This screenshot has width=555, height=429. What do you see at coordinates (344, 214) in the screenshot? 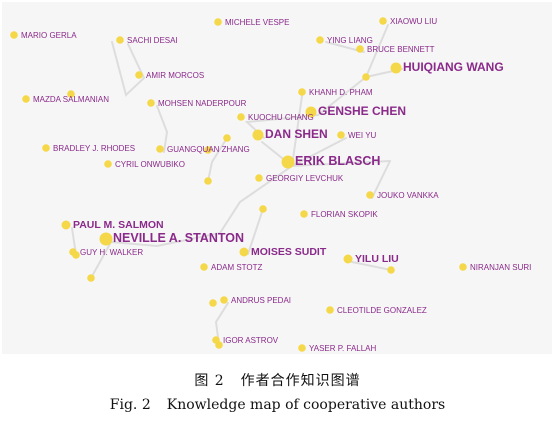
I see `author-label: FLORIAN SKOPIK` at bounding box center [344, 214].